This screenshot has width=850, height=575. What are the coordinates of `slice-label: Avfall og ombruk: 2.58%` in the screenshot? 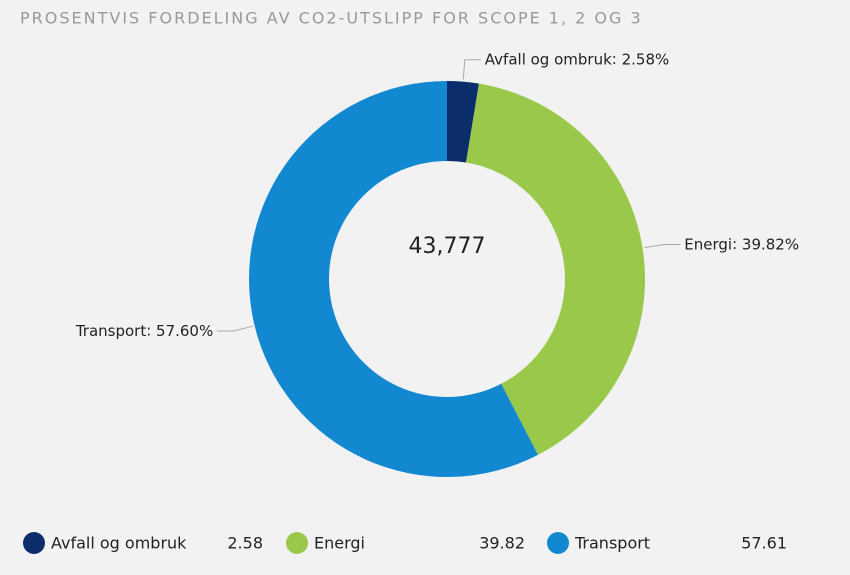 It's located at (577, 59).